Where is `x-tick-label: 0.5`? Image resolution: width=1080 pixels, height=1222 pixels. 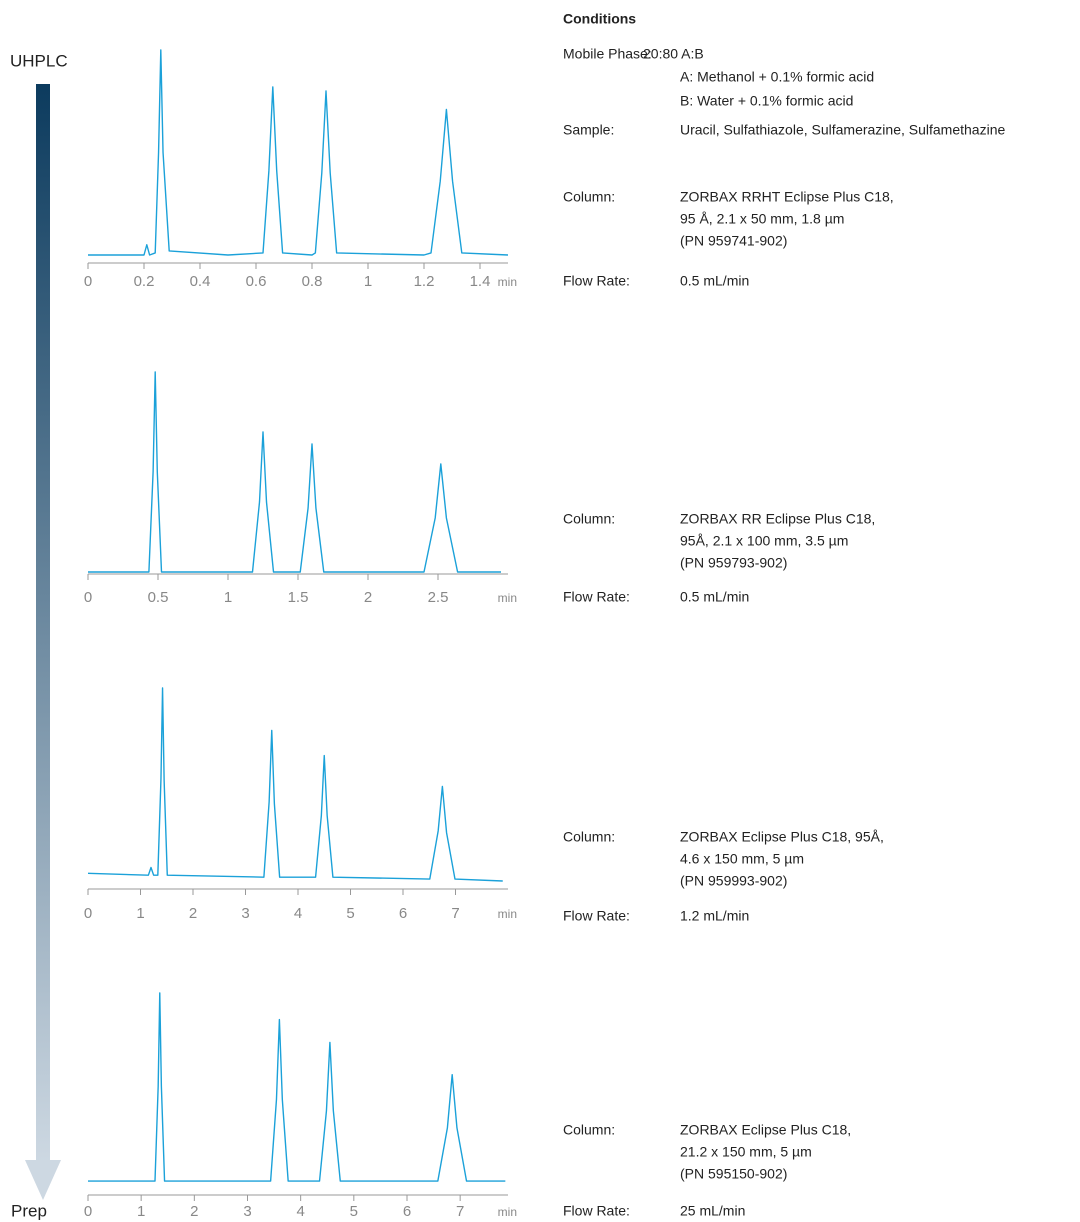
x-tick-label: 0.5 is located at coordinates (158, 597).